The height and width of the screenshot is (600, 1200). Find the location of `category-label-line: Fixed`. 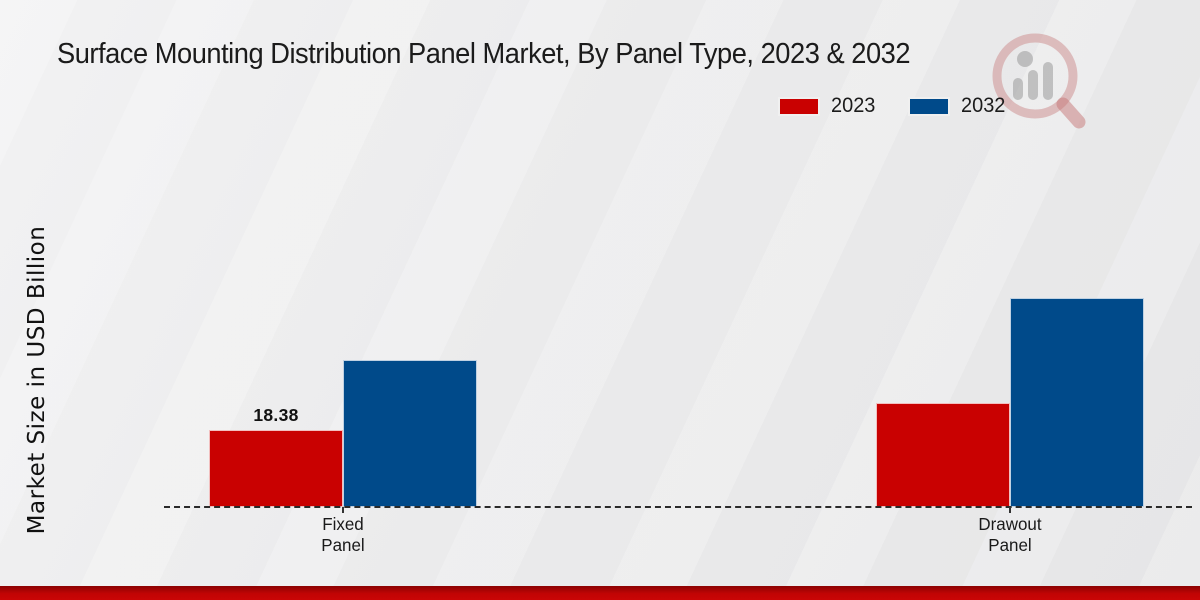

category-label-line: Fixed is located at coordinates (343, 524).